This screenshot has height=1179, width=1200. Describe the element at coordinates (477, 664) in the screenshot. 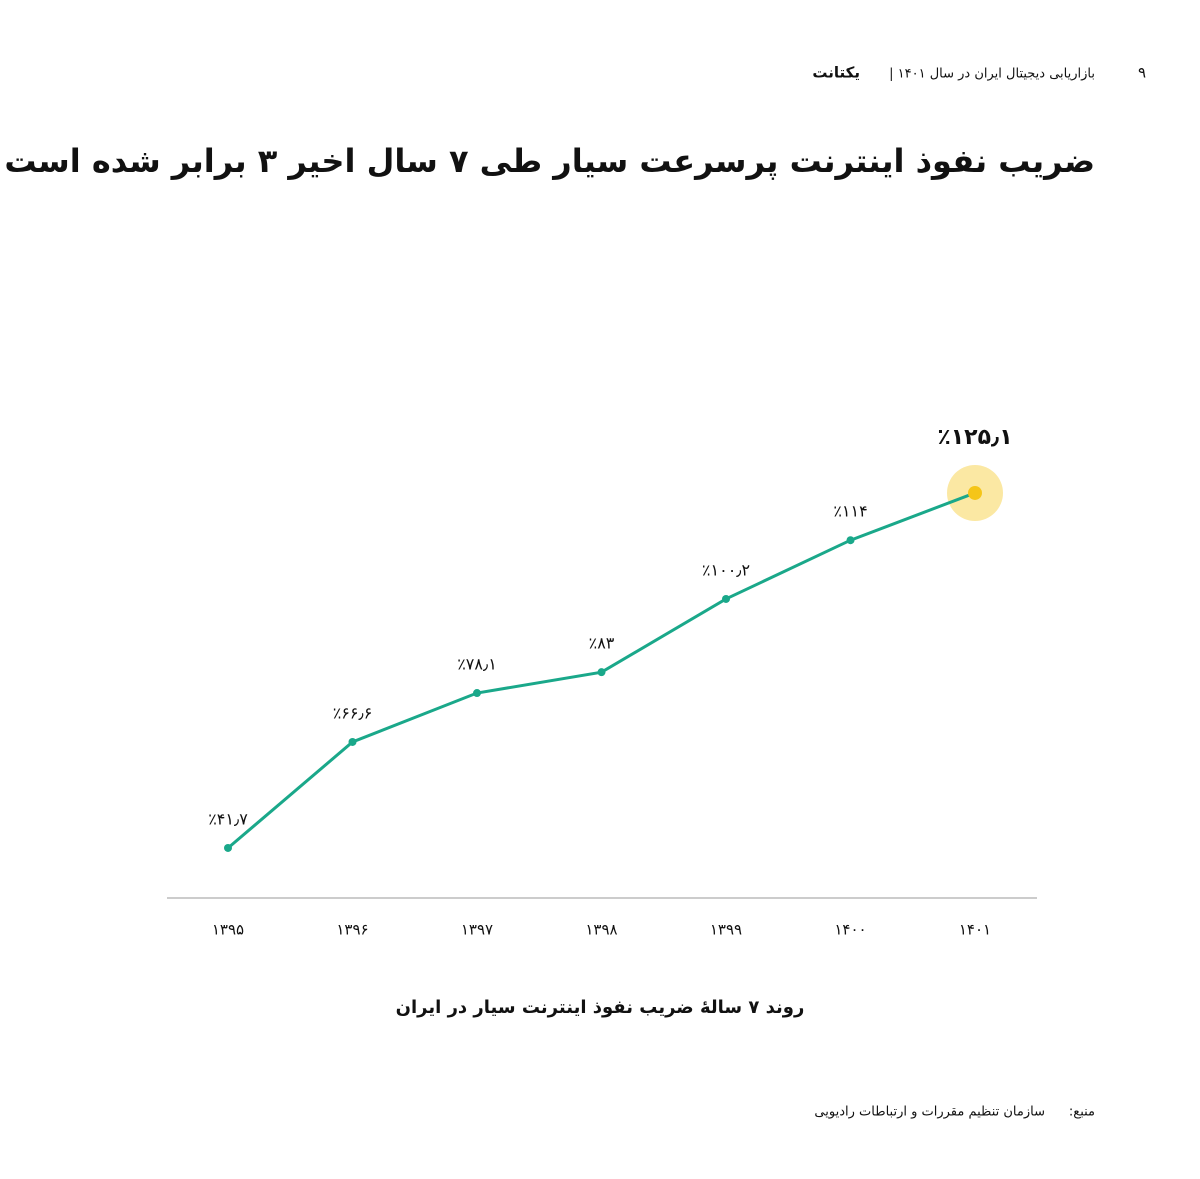

I see `value-label: ٪۷۸٫۱` at that location.